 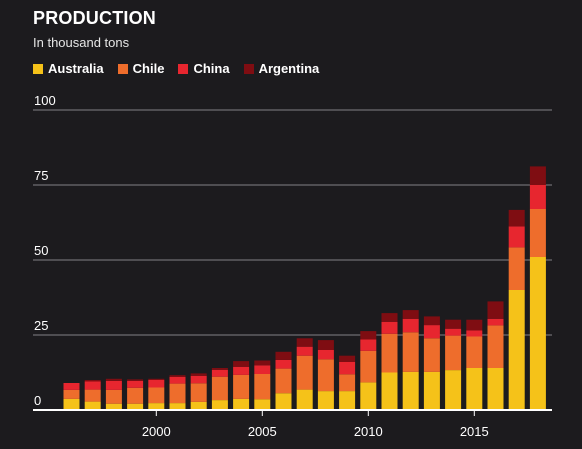 I want to click on bar-segment-argentina-2014, so click(x=453, y=324).